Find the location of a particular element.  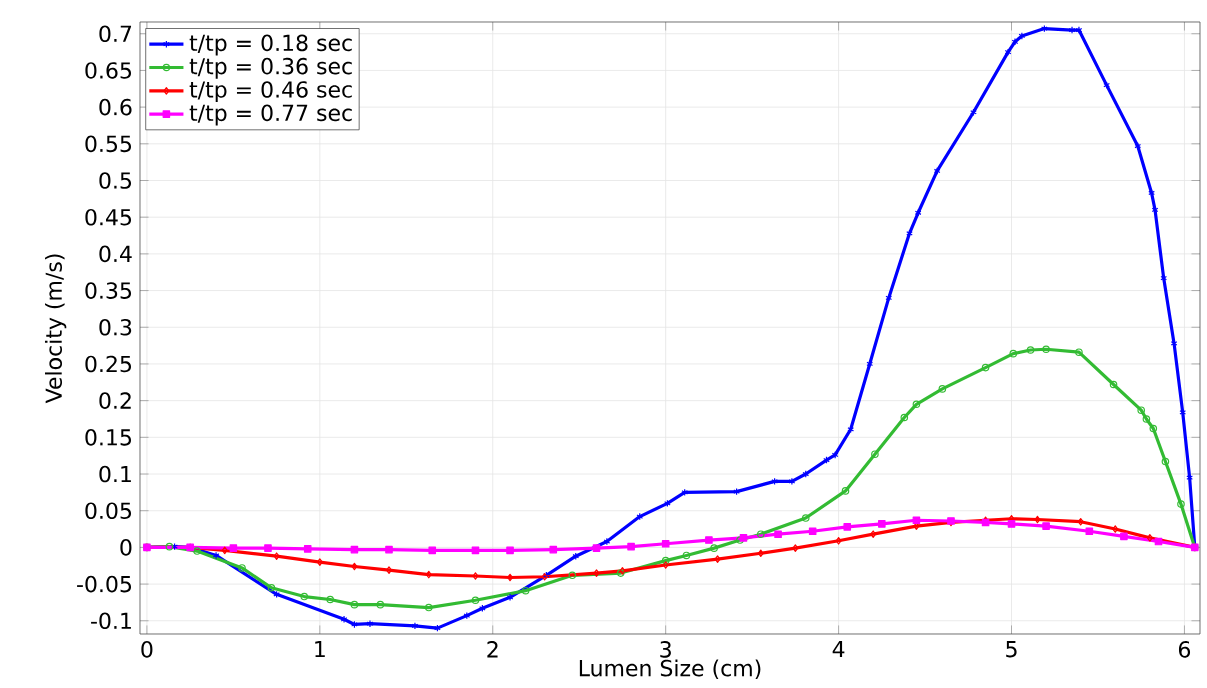

y-tick-label: 0.45 is located at coordinates (108, 217).